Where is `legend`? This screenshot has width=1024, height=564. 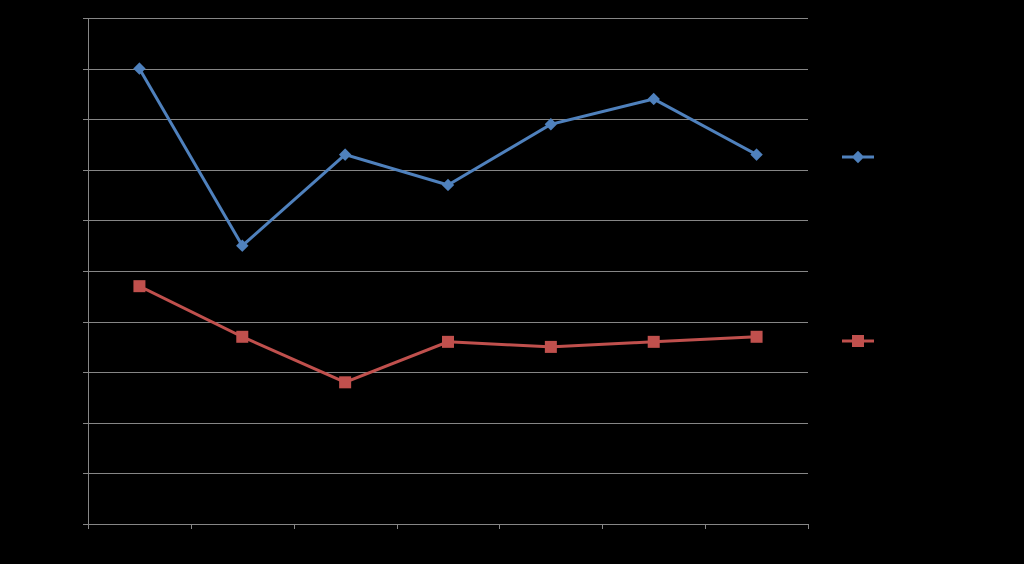
legend is located at coordinates (858, 248).